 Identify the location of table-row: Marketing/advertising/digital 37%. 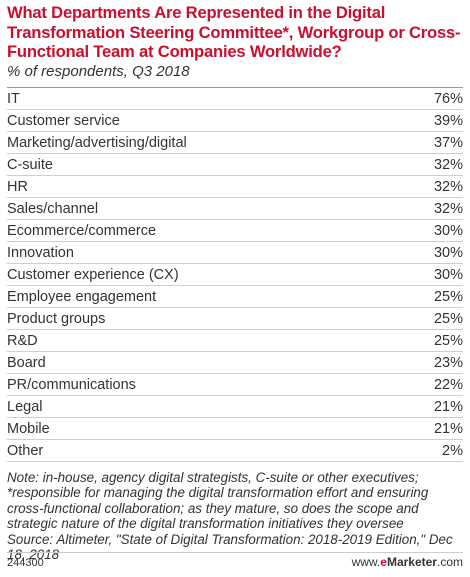
(235, 143).